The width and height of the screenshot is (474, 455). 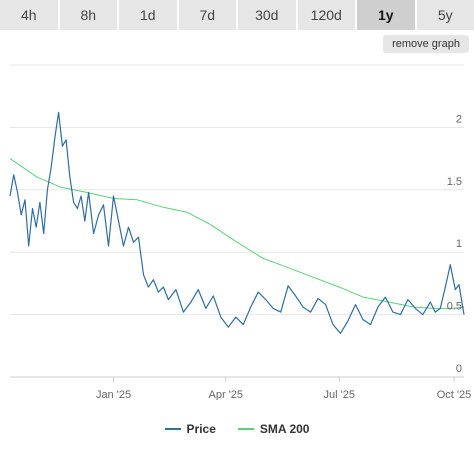 I want to click on x-tick-label: Jul '25, so click(x=339, y=394).